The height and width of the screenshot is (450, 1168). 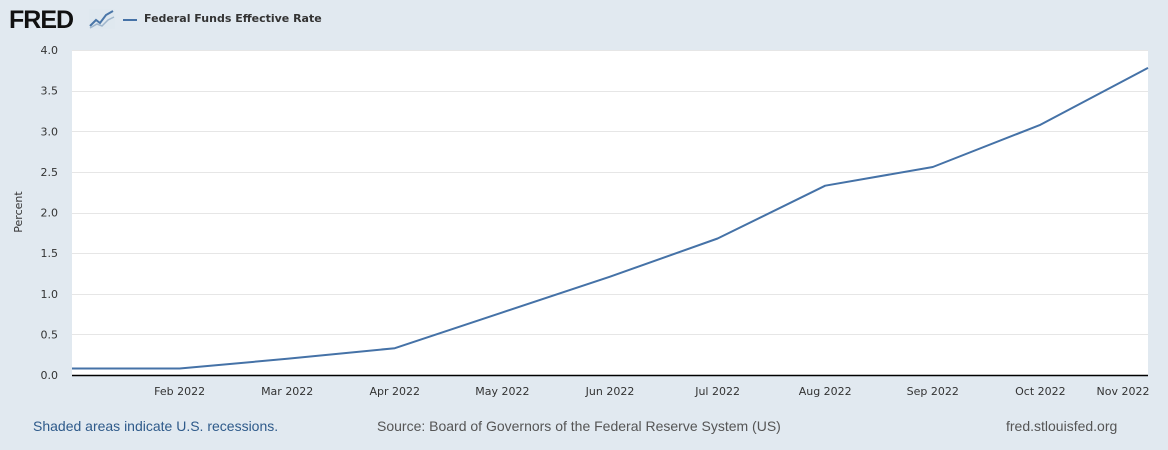 What do you see at coordinates (50, 253) in the screenshot?
I see `y-tick-label: 1.5` at bounding box center [50, 253].